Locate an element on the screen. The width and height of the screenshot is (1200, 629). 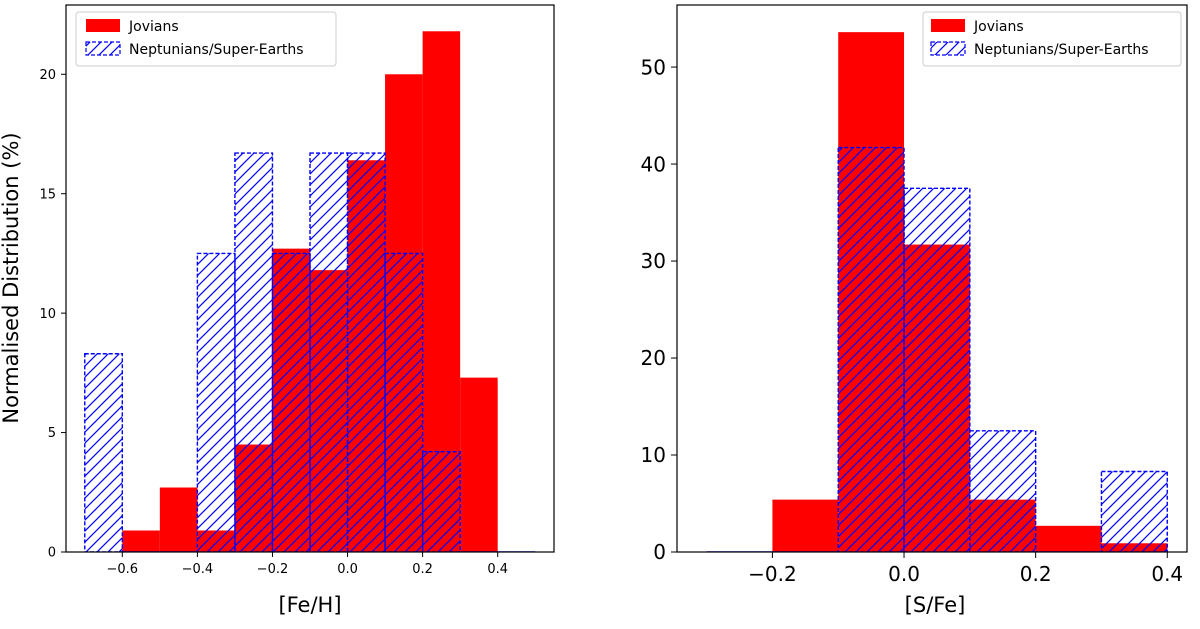
y-tick-label-right-4: 40 is located at coordinates (653, 164).